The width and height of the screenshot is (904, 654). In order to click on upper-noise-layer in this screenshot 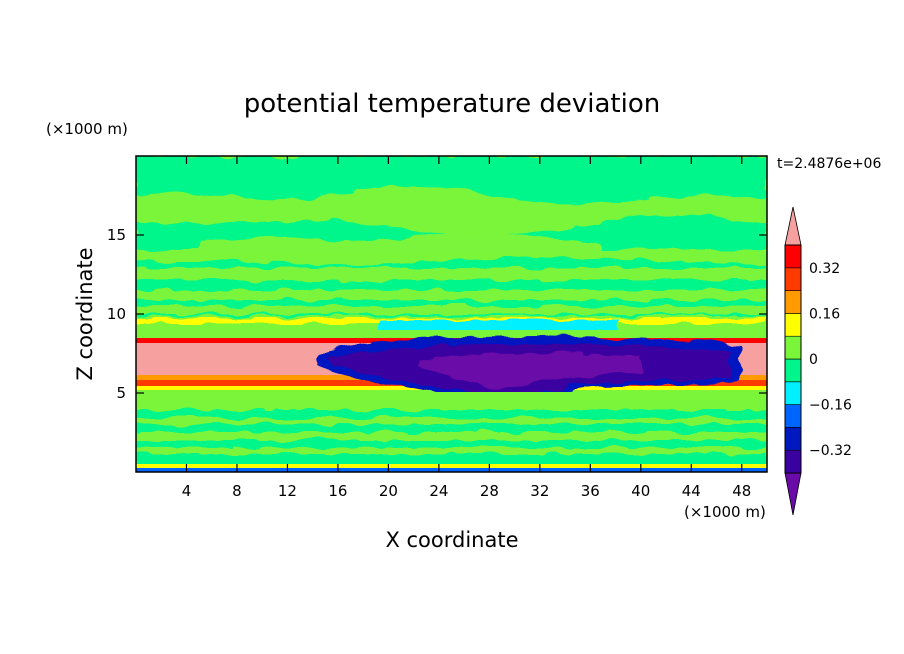, I will do `click(451, 291)`.